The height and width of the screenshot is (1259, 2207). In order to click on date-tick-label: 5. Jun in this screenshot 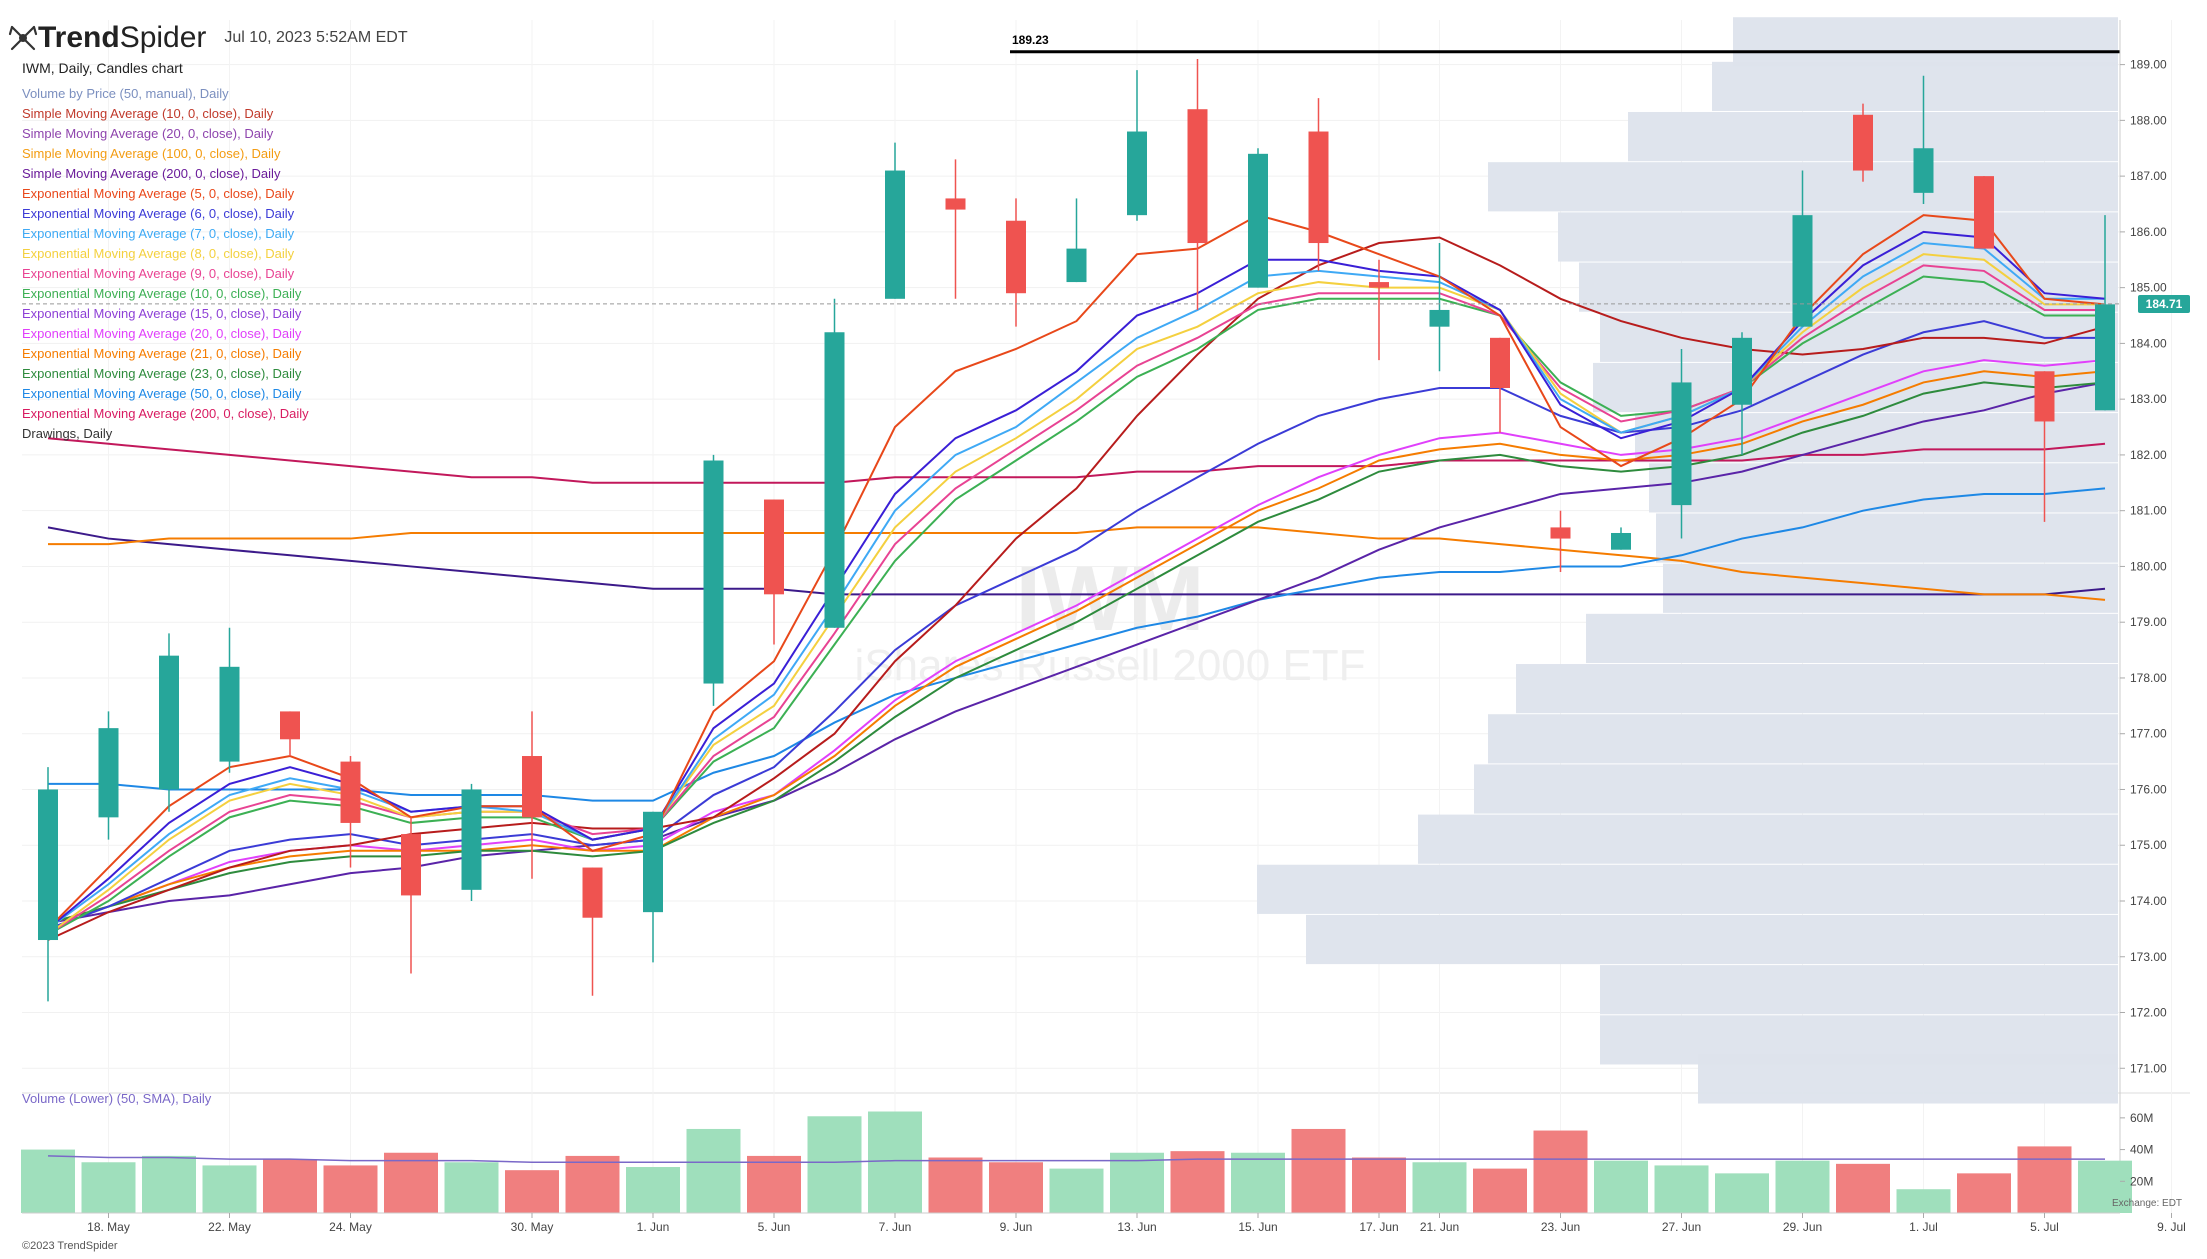, I will do `click(774, 1227)`.